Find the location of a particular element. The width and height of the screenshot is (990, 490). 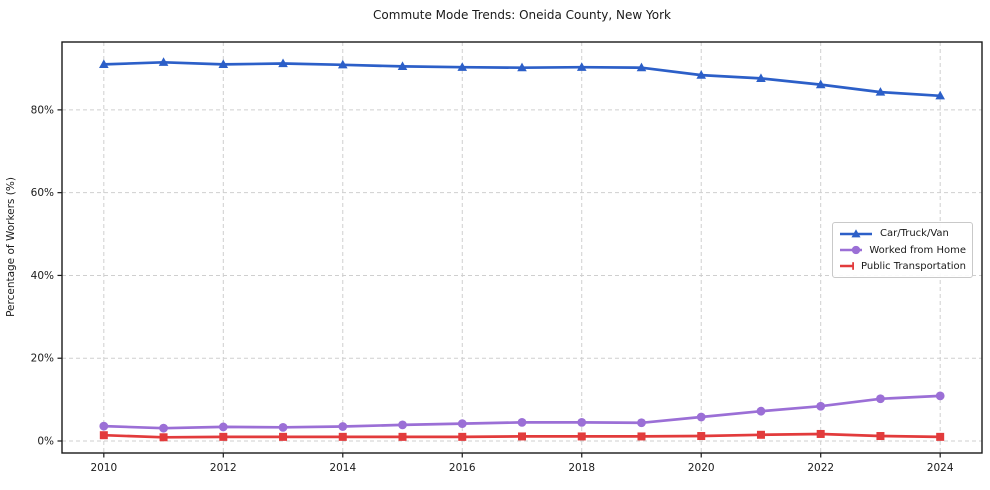

x-tick-label: 2012 is located at coordinates (223, 468).